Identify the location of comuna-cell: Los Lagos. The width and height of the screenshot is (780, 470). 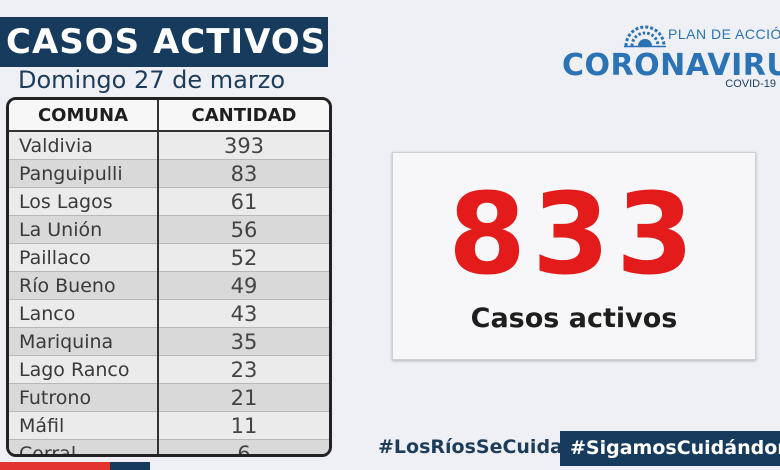
(84, 201).